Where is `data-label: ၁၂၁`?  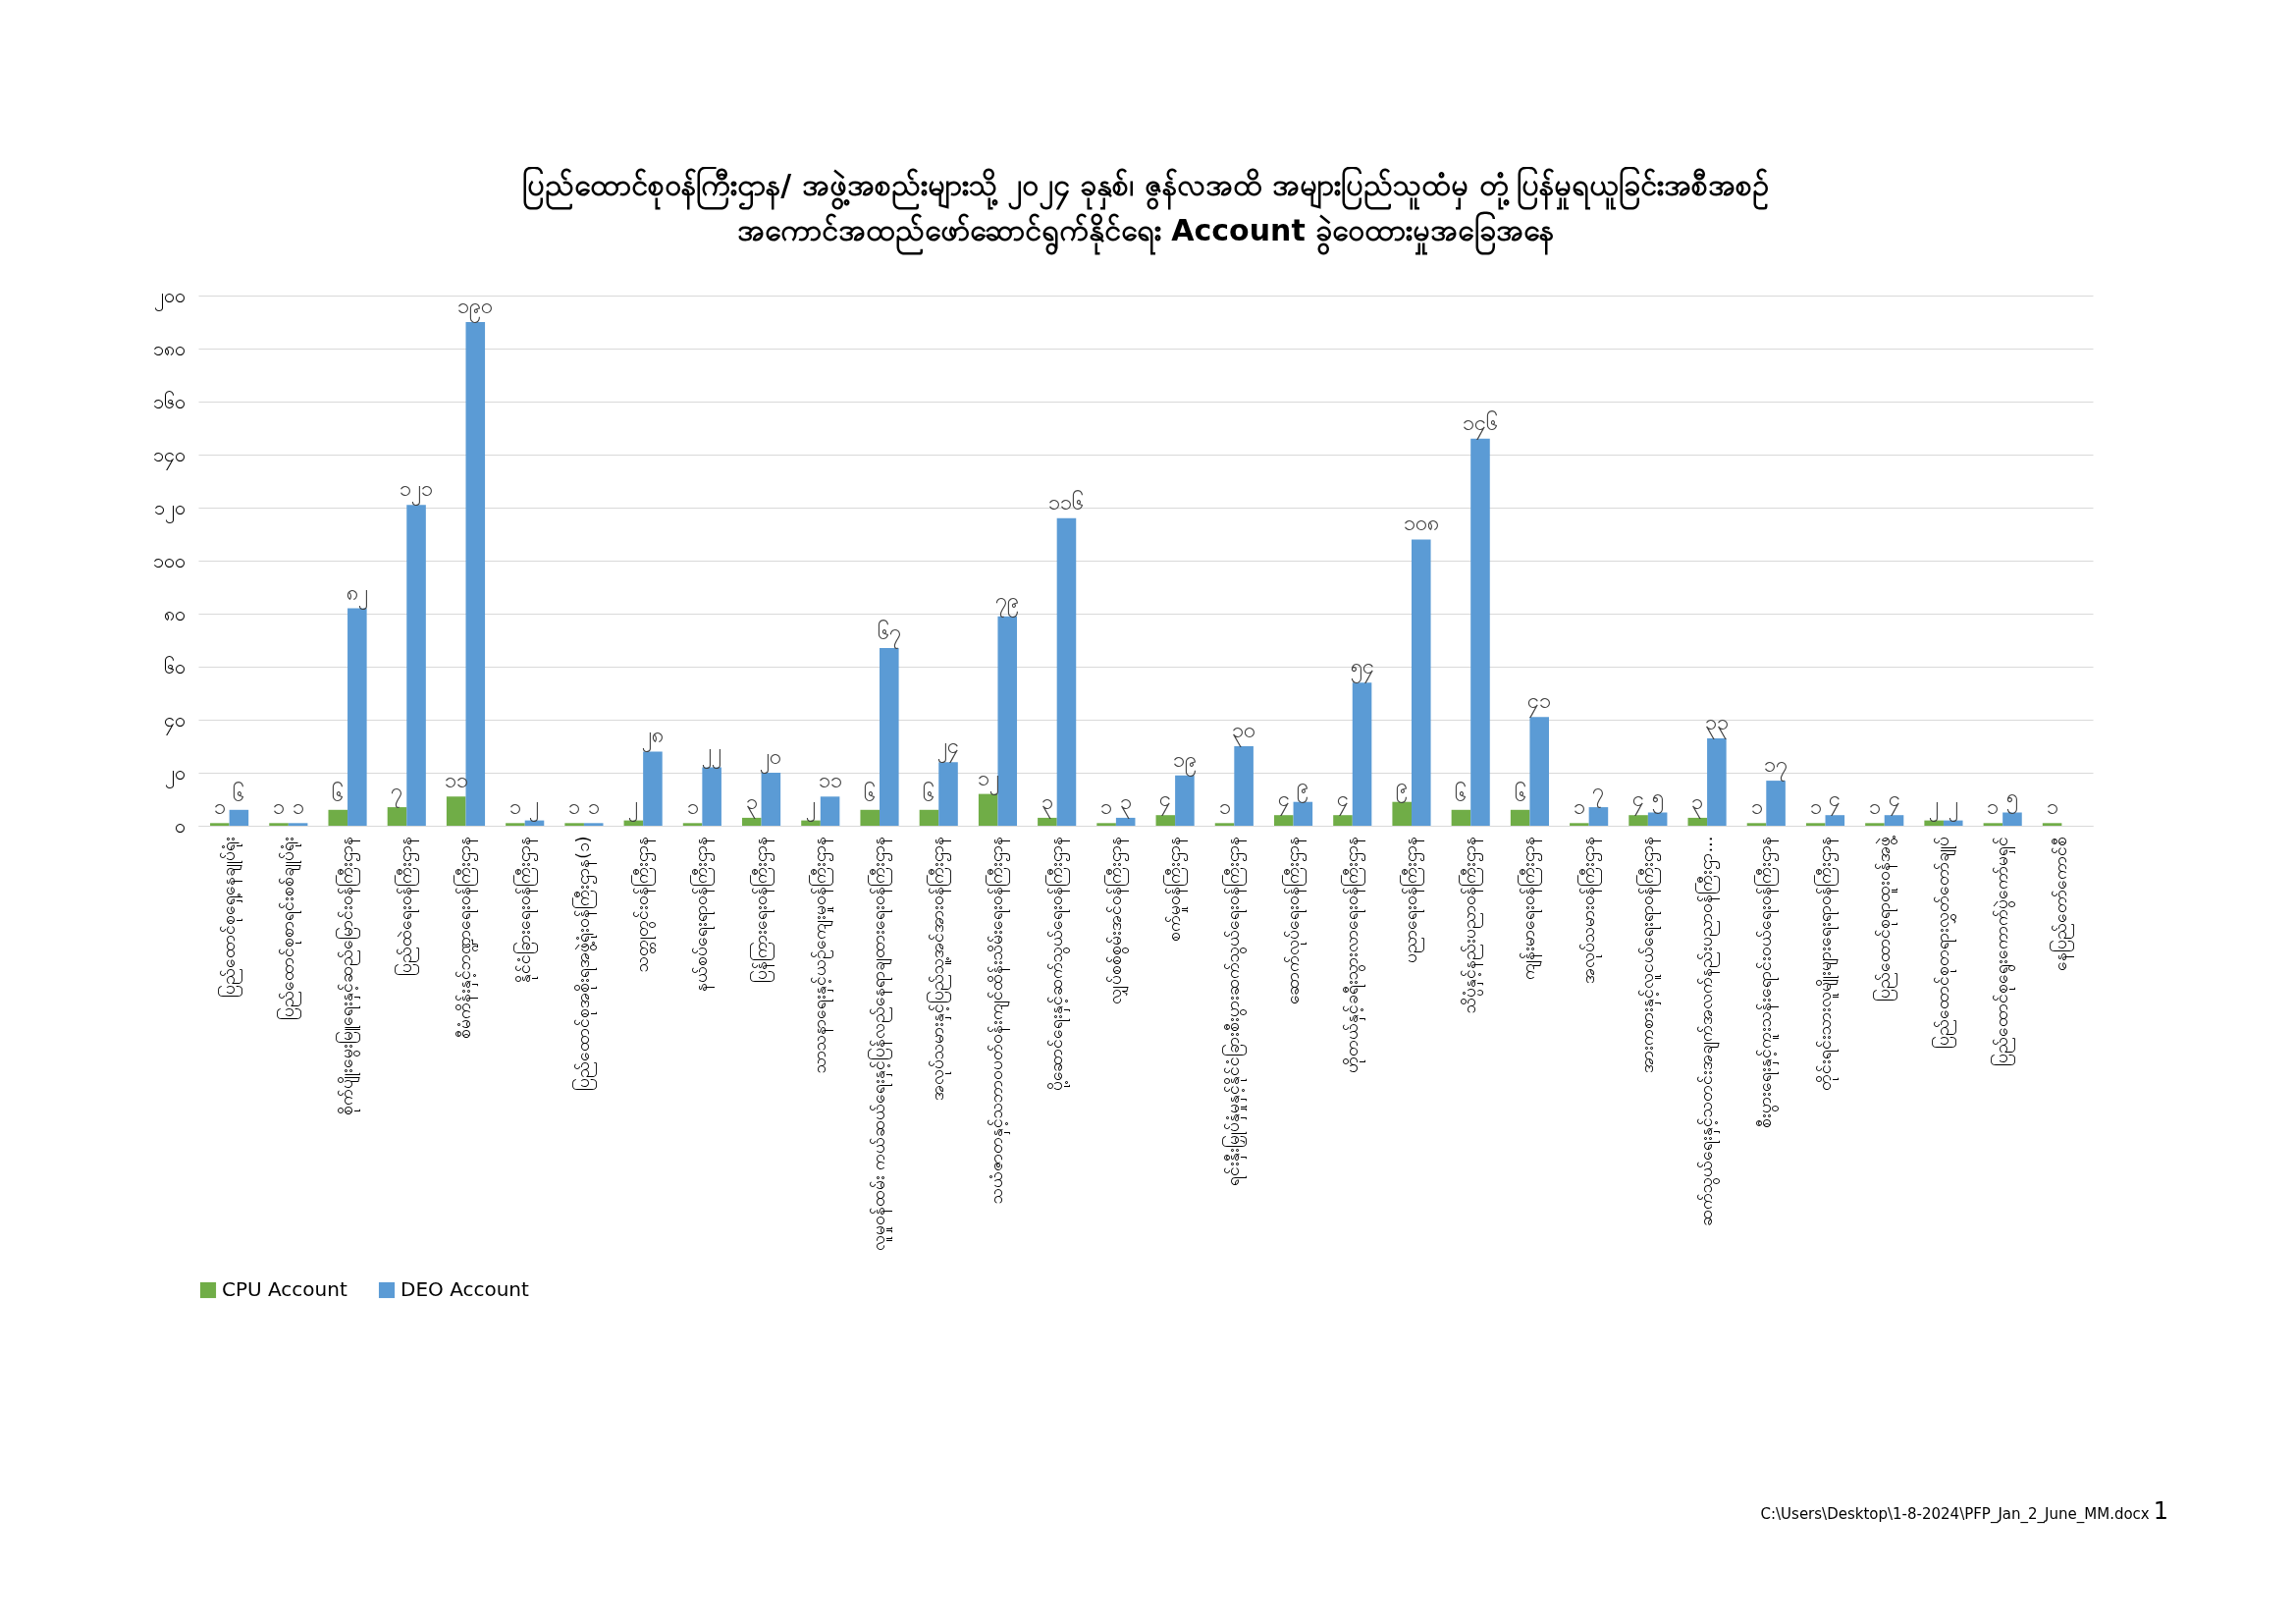
data-label: ၁၂၁ is located at coordinates (417, 491).